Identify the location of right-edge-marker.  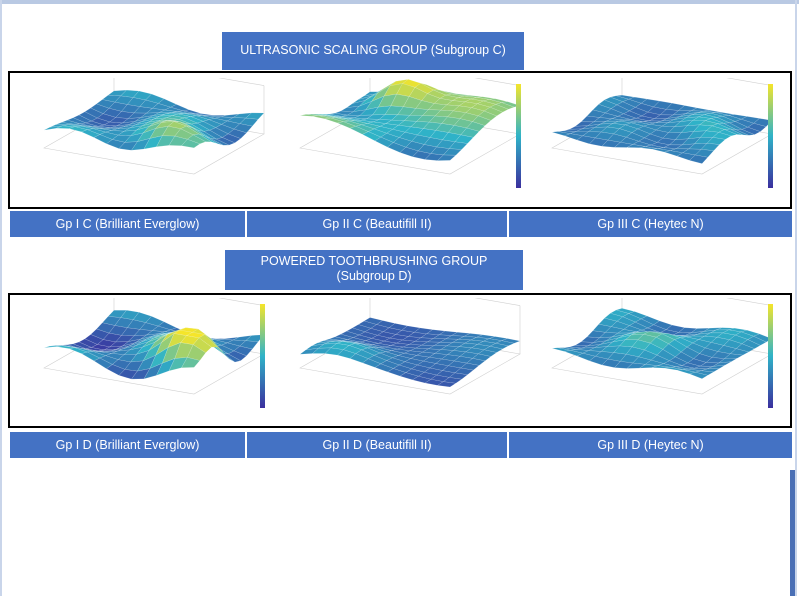
(792, 533).